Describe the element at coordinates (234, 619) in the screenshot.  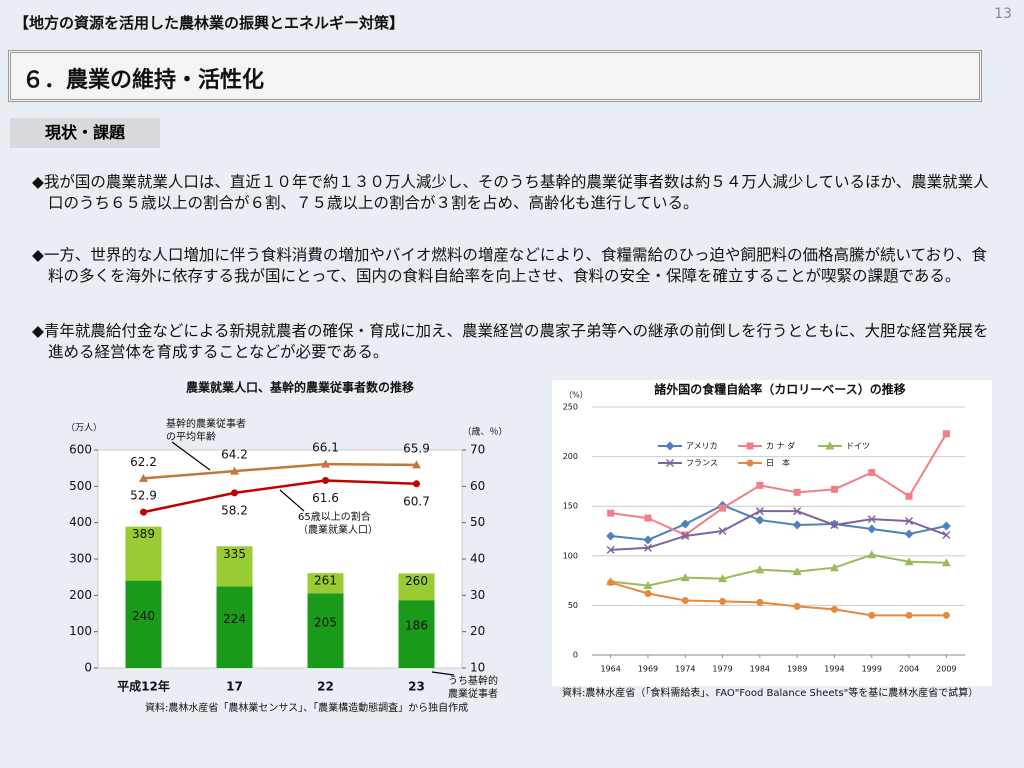
I see `data-label: 224` at that location.